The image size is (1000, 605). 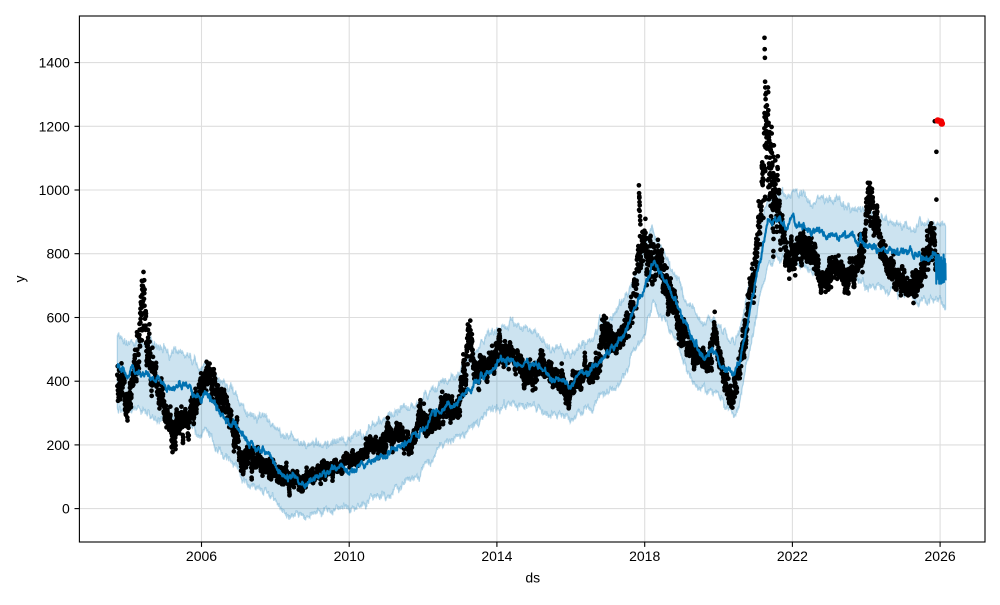 What do you see at coordinates (792, 556) in the screenshot?
I see `svg-text: 2022` at bounding box center [792, 556].